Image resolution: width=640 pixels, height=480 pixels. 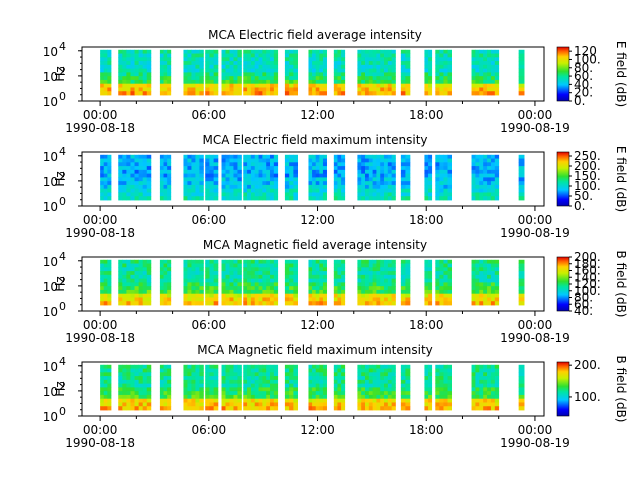 I want to click on colorbar-tick-label: 60., so click(x=583, y=304).